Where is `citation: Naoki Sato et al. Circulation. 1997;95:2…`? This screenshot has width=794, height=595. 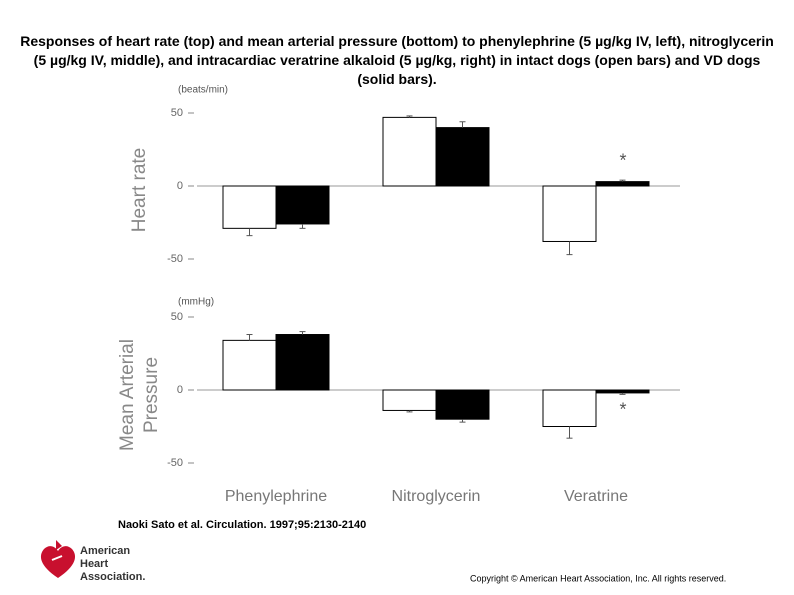
citation: Naoki Sato et al. Circulation. 1997;95:2… is located at coordinates (242, 525).